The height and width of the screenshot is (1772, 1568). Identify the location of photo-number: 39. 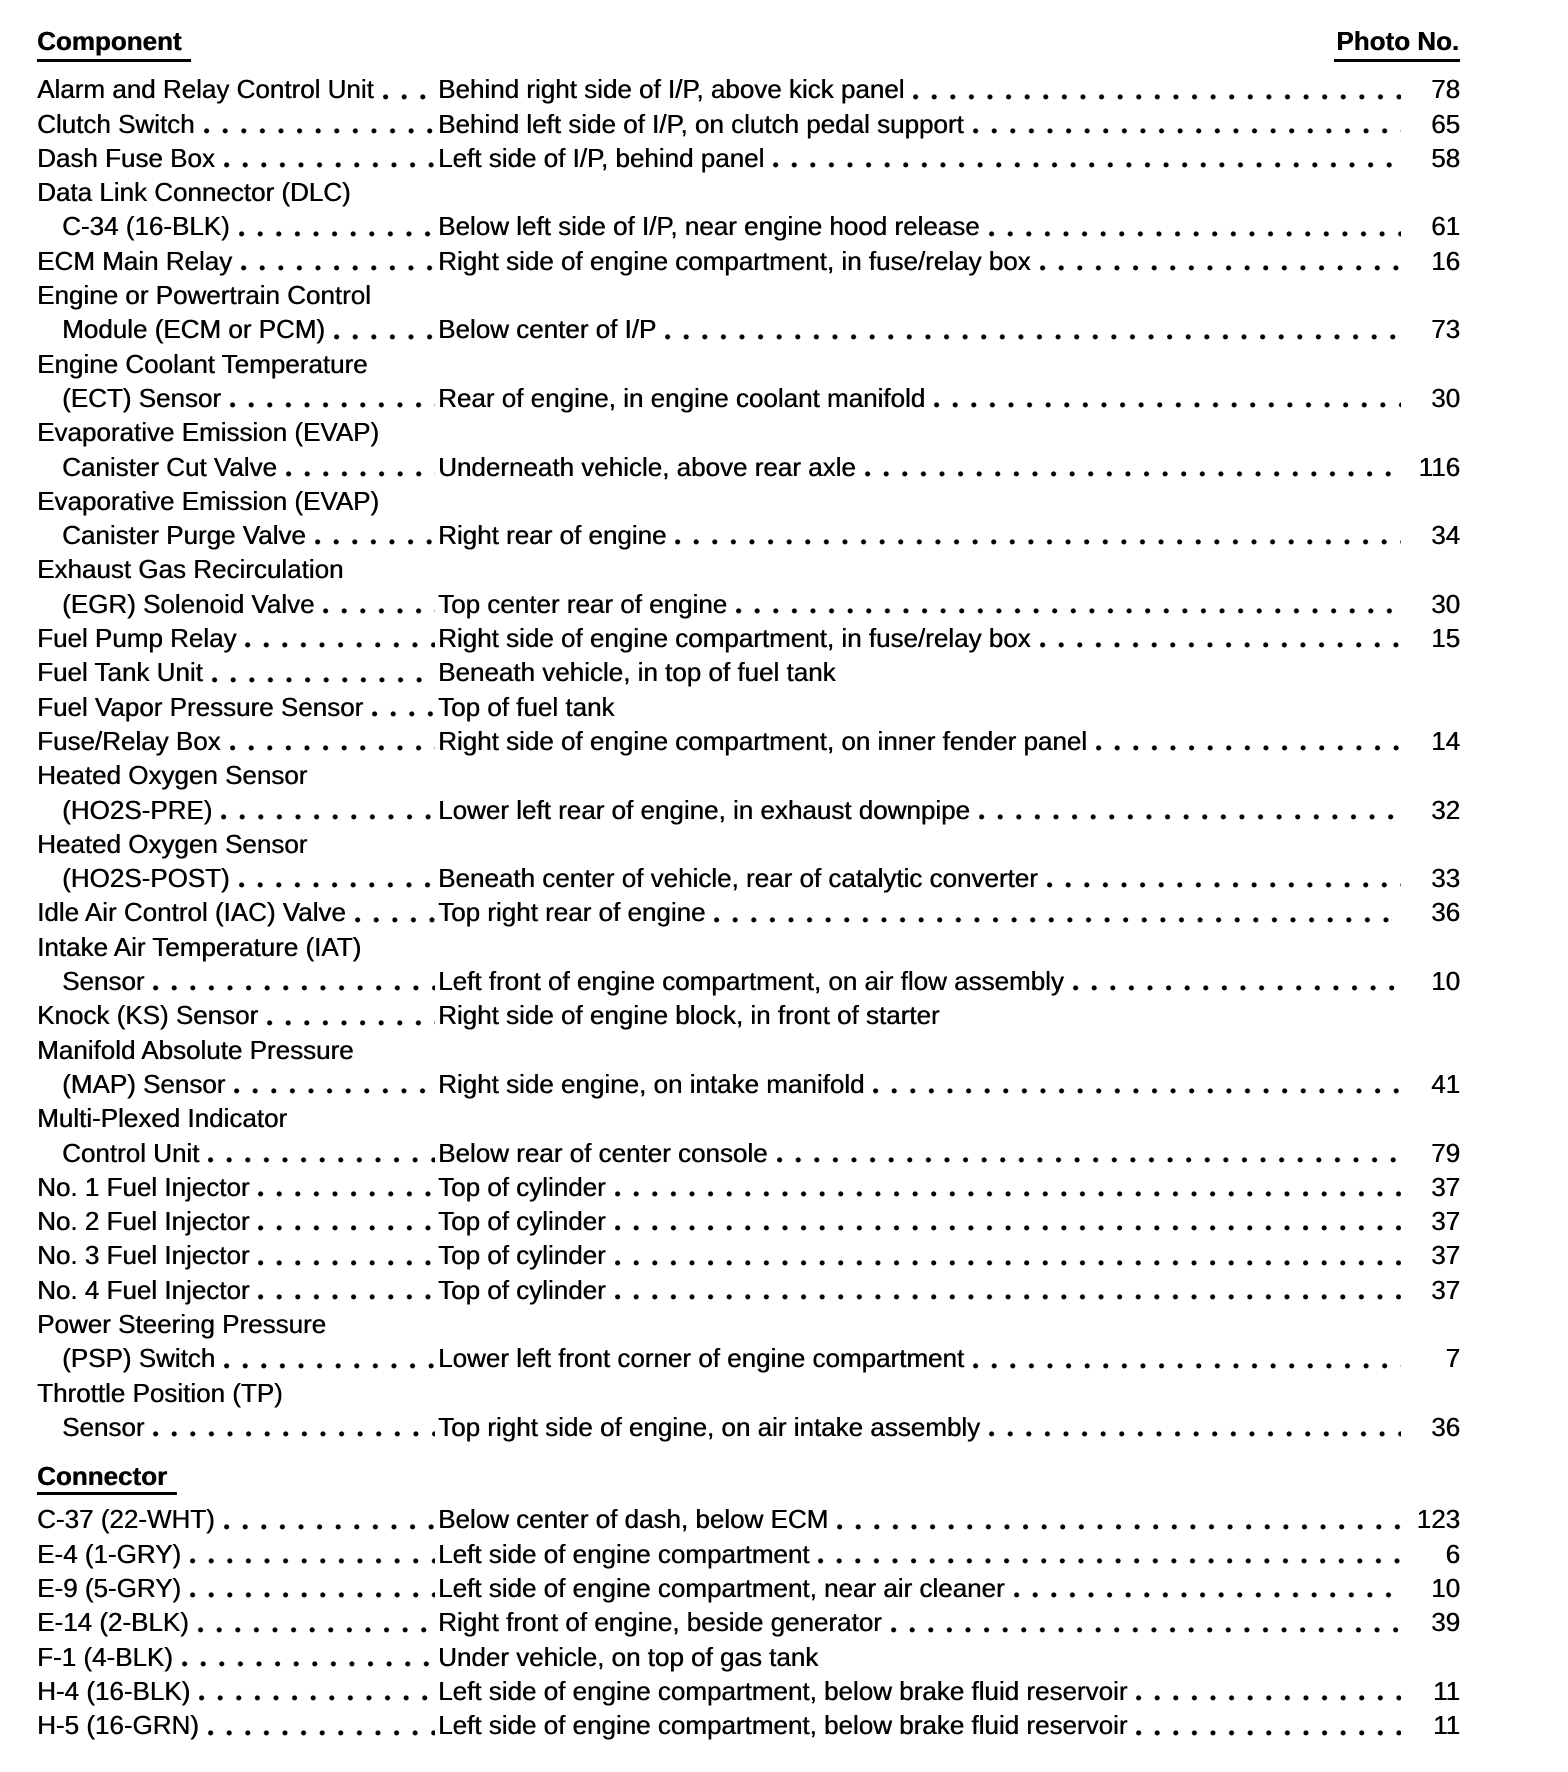
(1445, 1622).